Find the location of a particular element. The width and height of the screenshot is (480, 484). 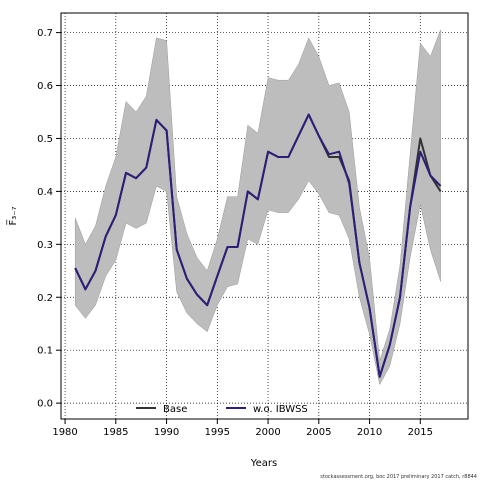

x-tick-label: 2005 is located at coordinates (318, 432).